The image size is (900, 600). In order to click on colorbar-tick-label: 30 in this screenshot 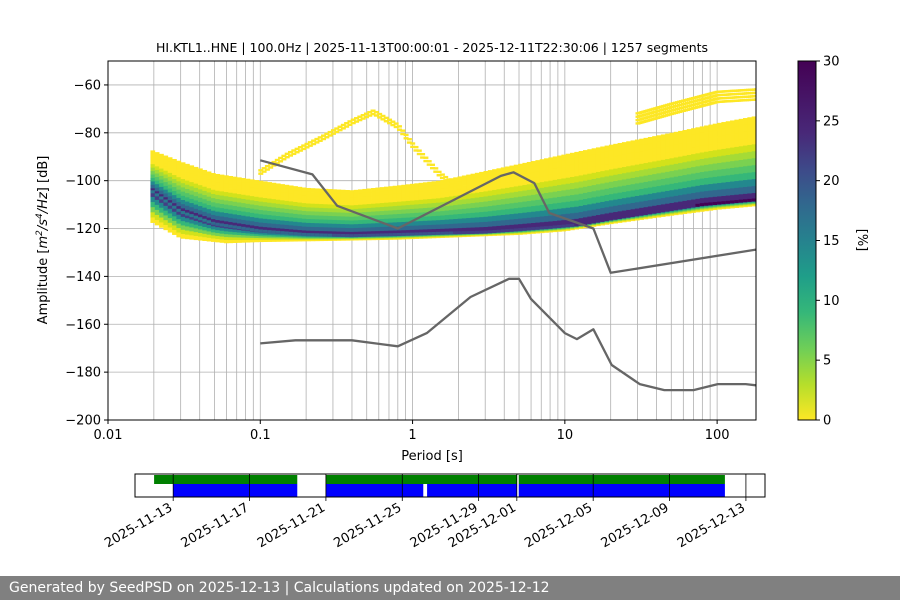, I will do `click(831, 62)`.